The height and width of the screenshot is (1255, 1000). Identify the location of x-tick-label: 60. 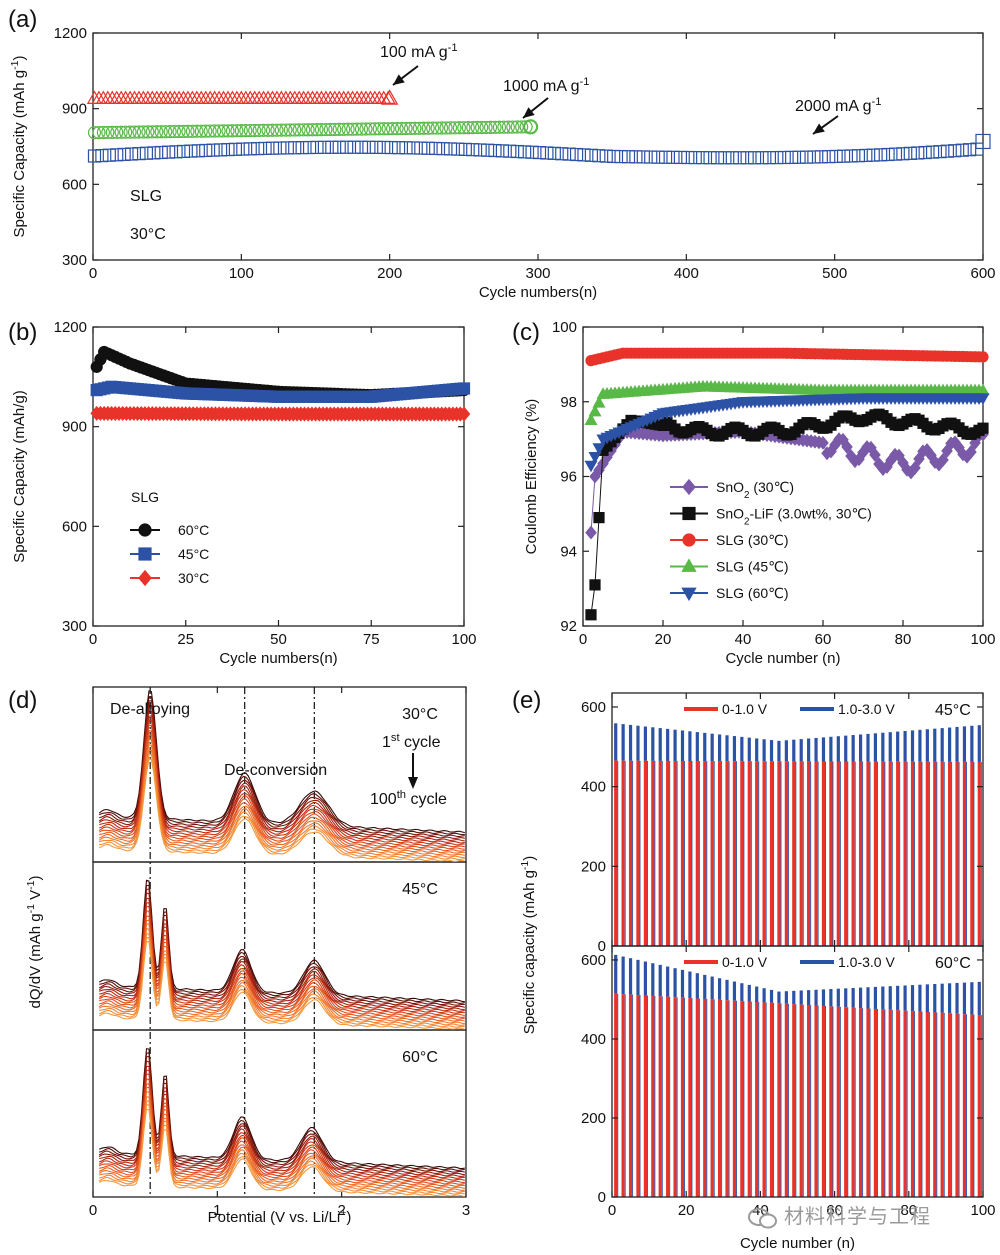
(823, 639).